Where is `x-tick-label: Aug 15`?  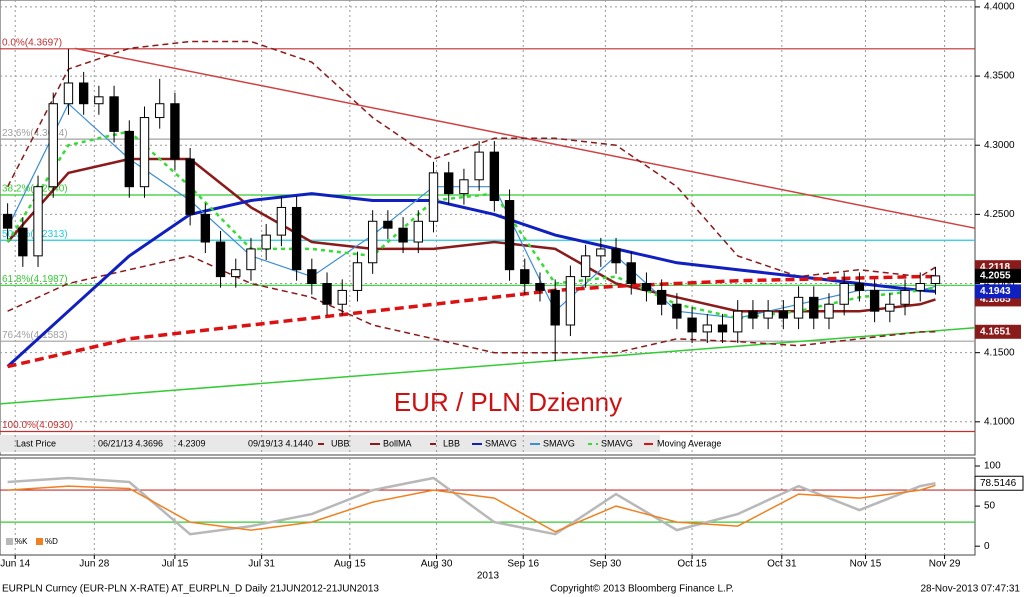 x-tick-label: Aug 15 is located at coordinates (350, 564).